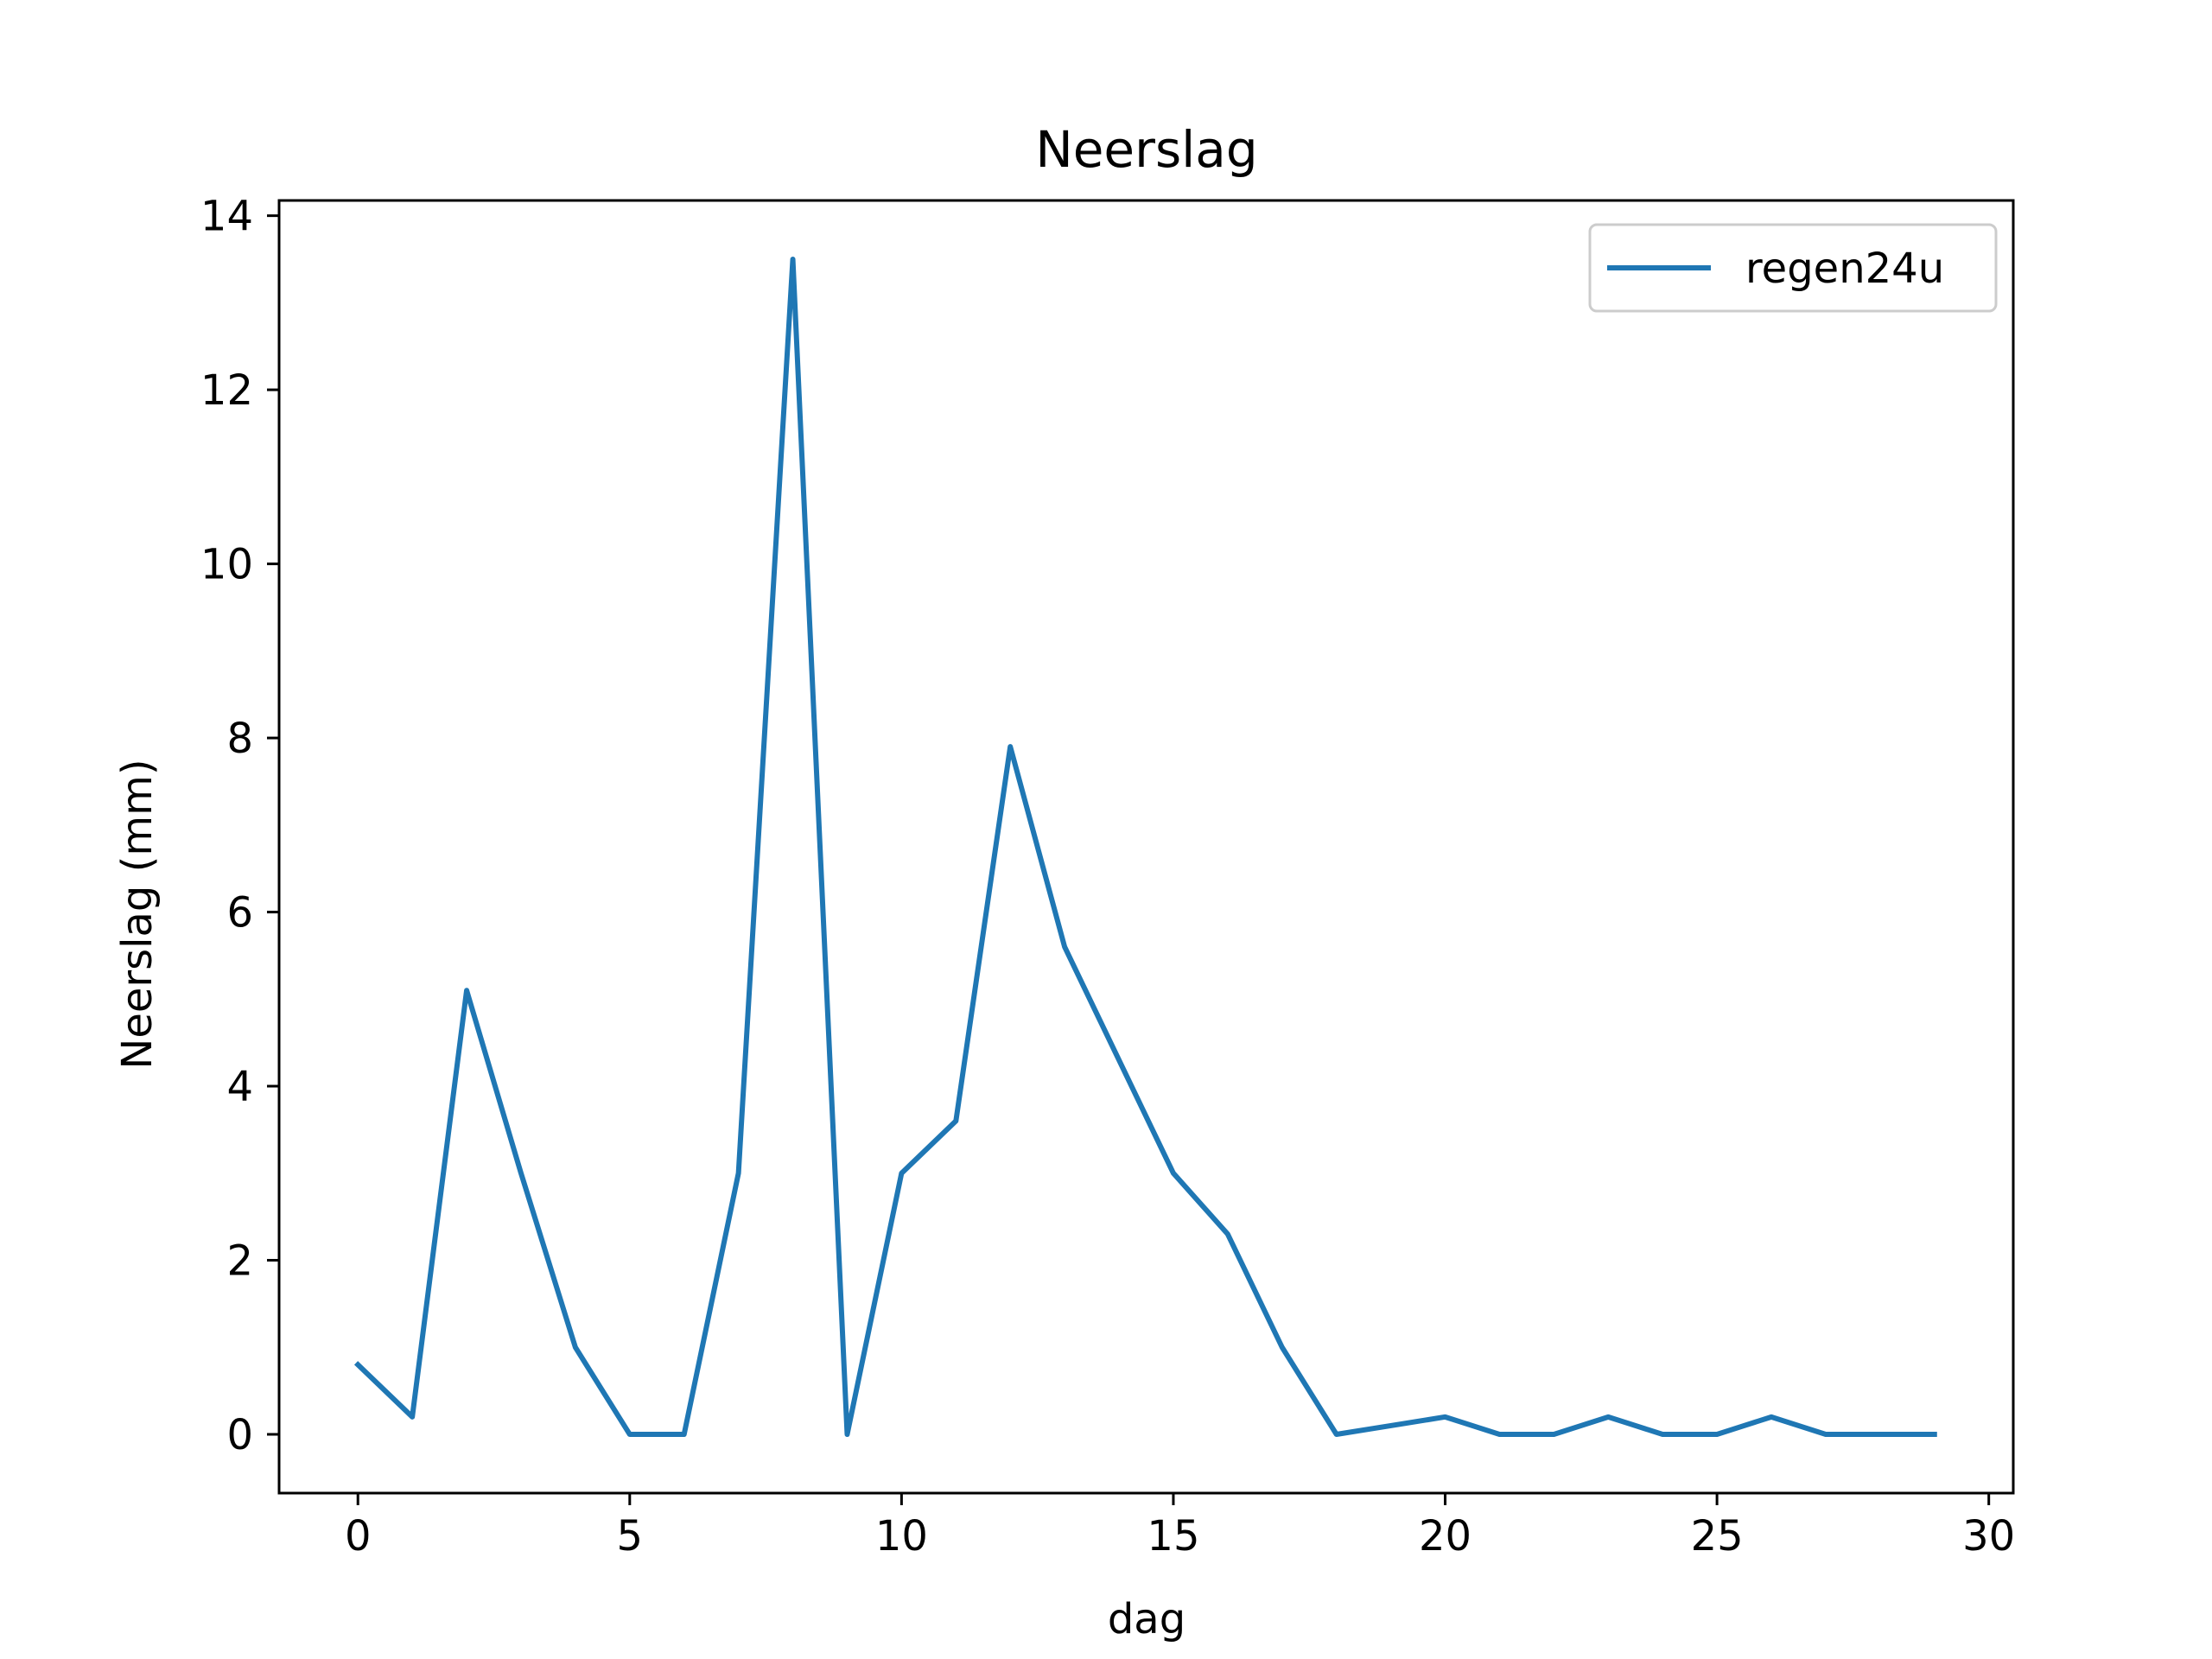 This screenshot has height=1659, width=2212. Describe the element at coordinates (1146, 149) in the screenshot. I see `chart-title: Neerslag` at that location.